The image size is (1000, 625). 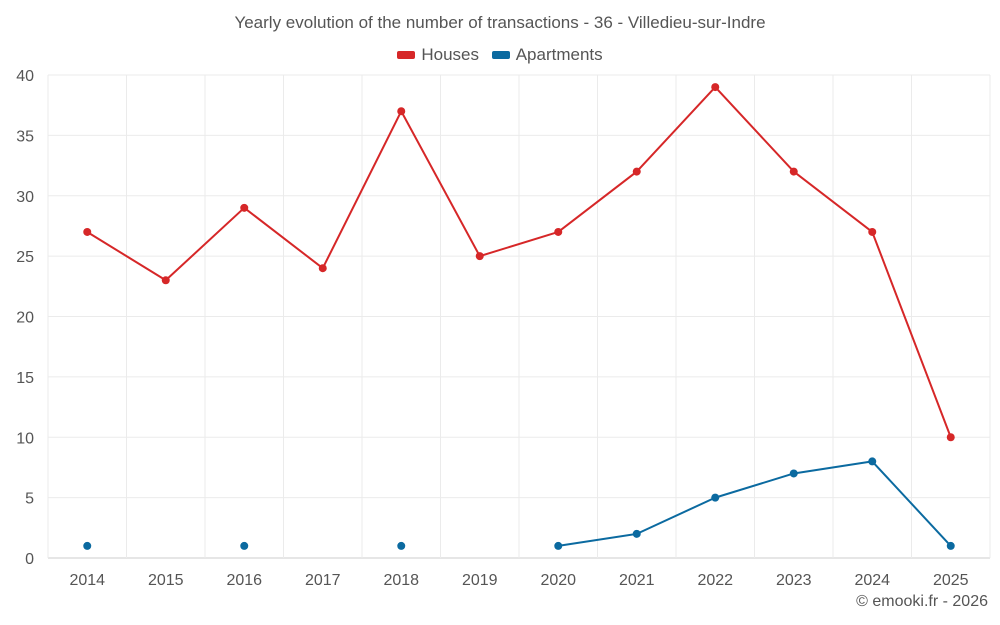 I want to click on y-tick-label: 5, so click(x=29, y=499).